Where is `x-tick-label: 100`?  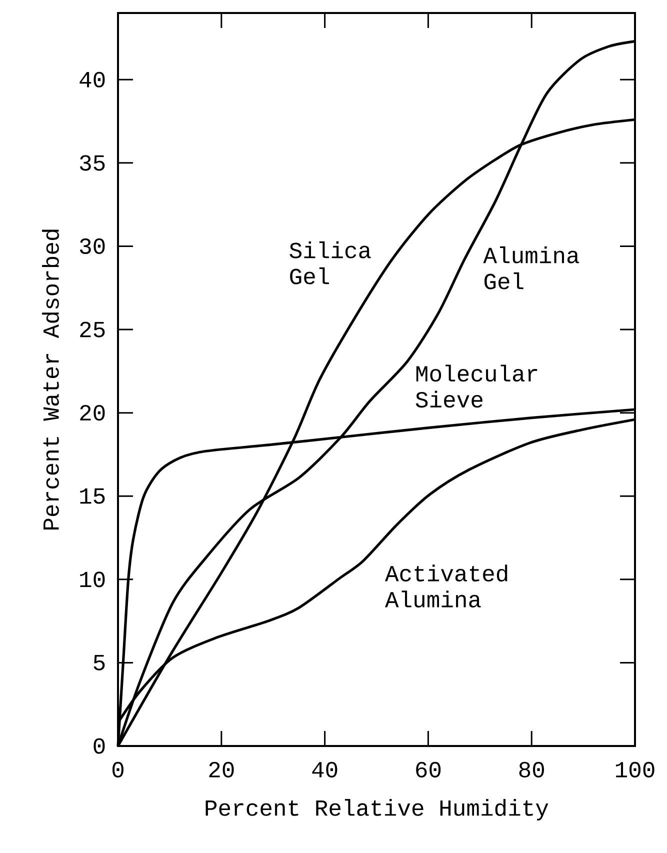
x-tick-label: 100 is located at coordinates (635, 770).